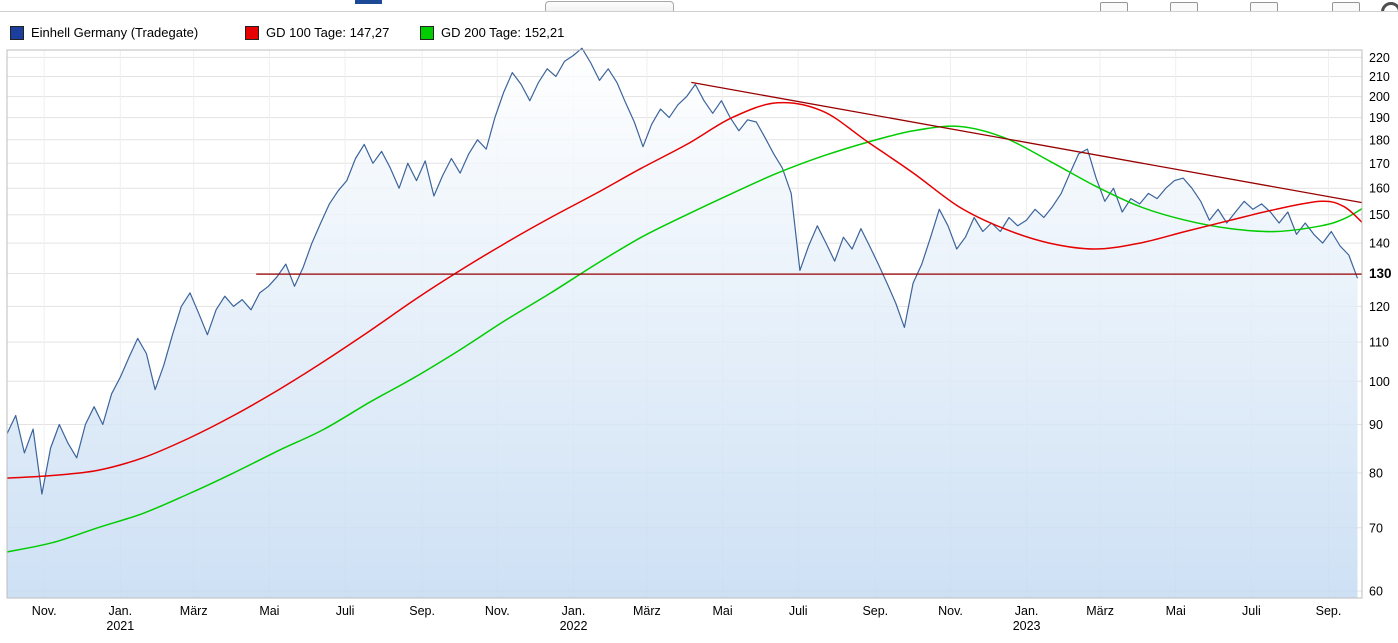 This screenshot has width=1398, height=643. Describe the element at coordinates (1379, 77) in the screenshot. I see `y-axis-label: 210` at that location.